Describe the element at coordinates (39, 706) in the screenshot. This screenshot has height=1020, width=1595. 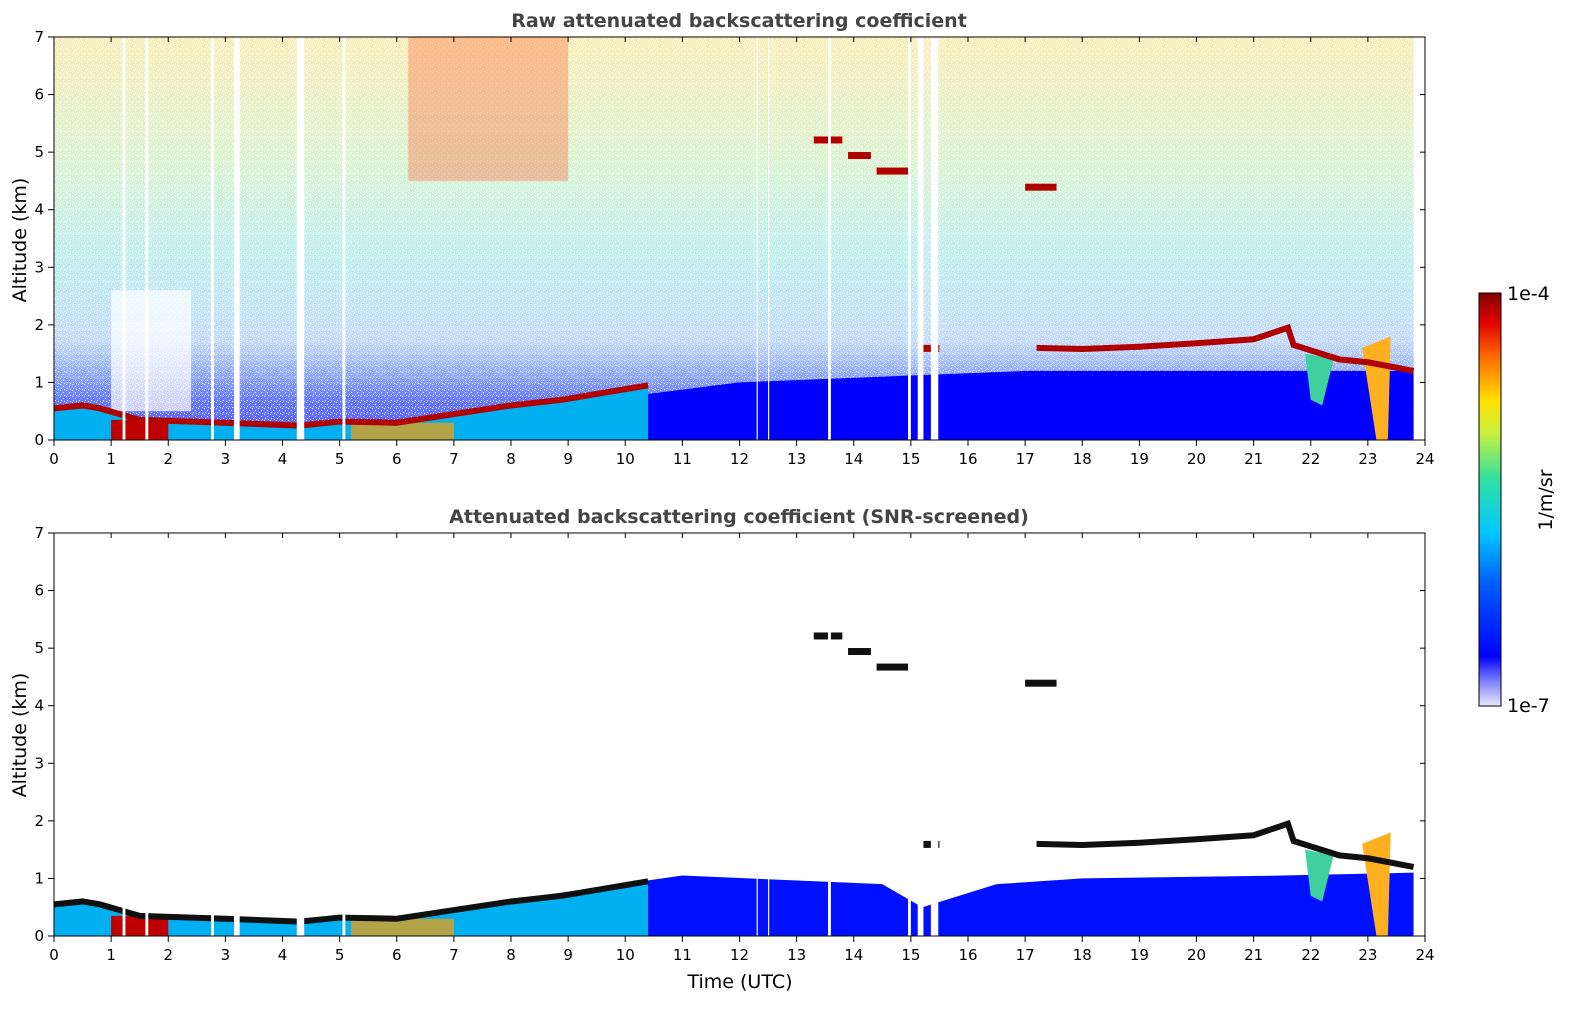
I see `y-tick-label: 4` at that location.